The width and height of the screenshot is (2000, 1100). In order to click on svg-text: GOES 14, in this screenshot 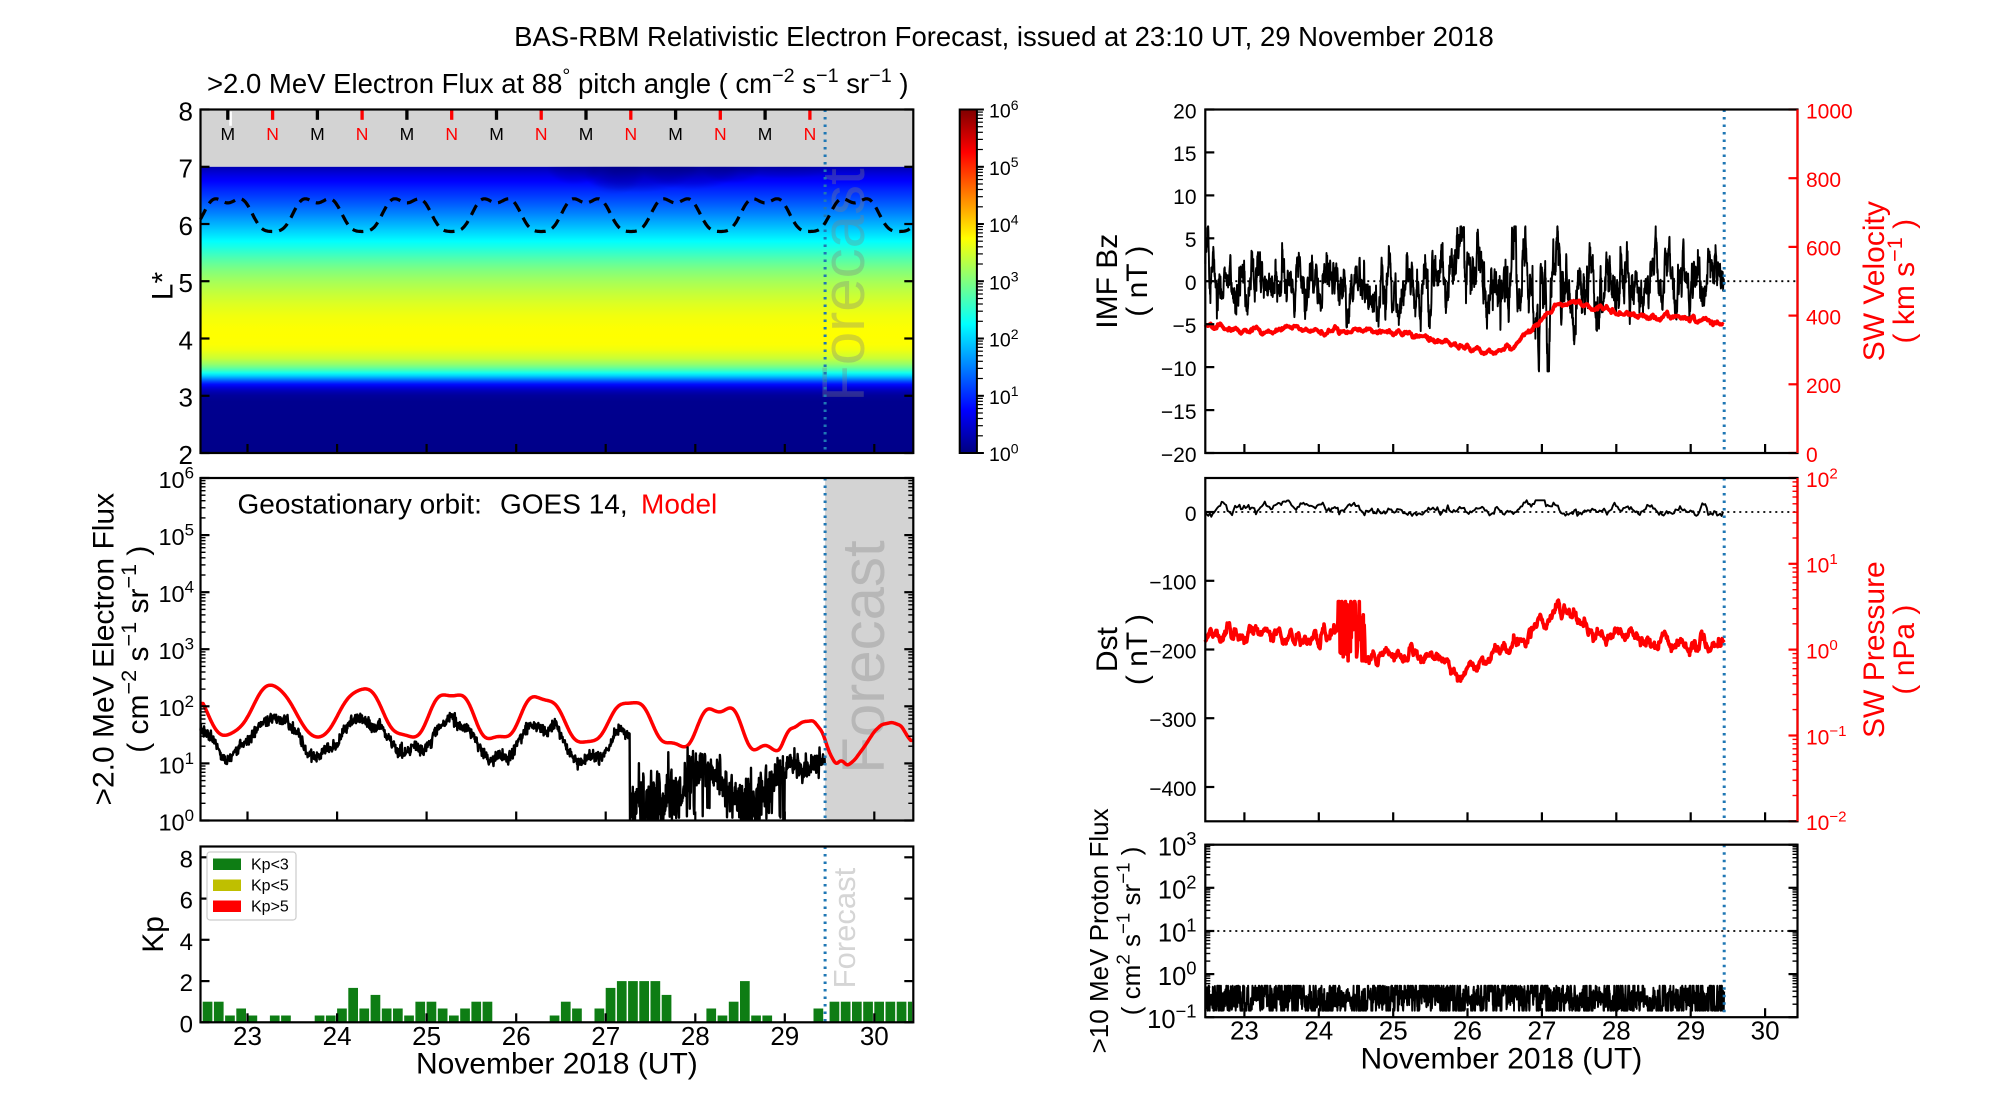, I will do `click(564, 504)`.